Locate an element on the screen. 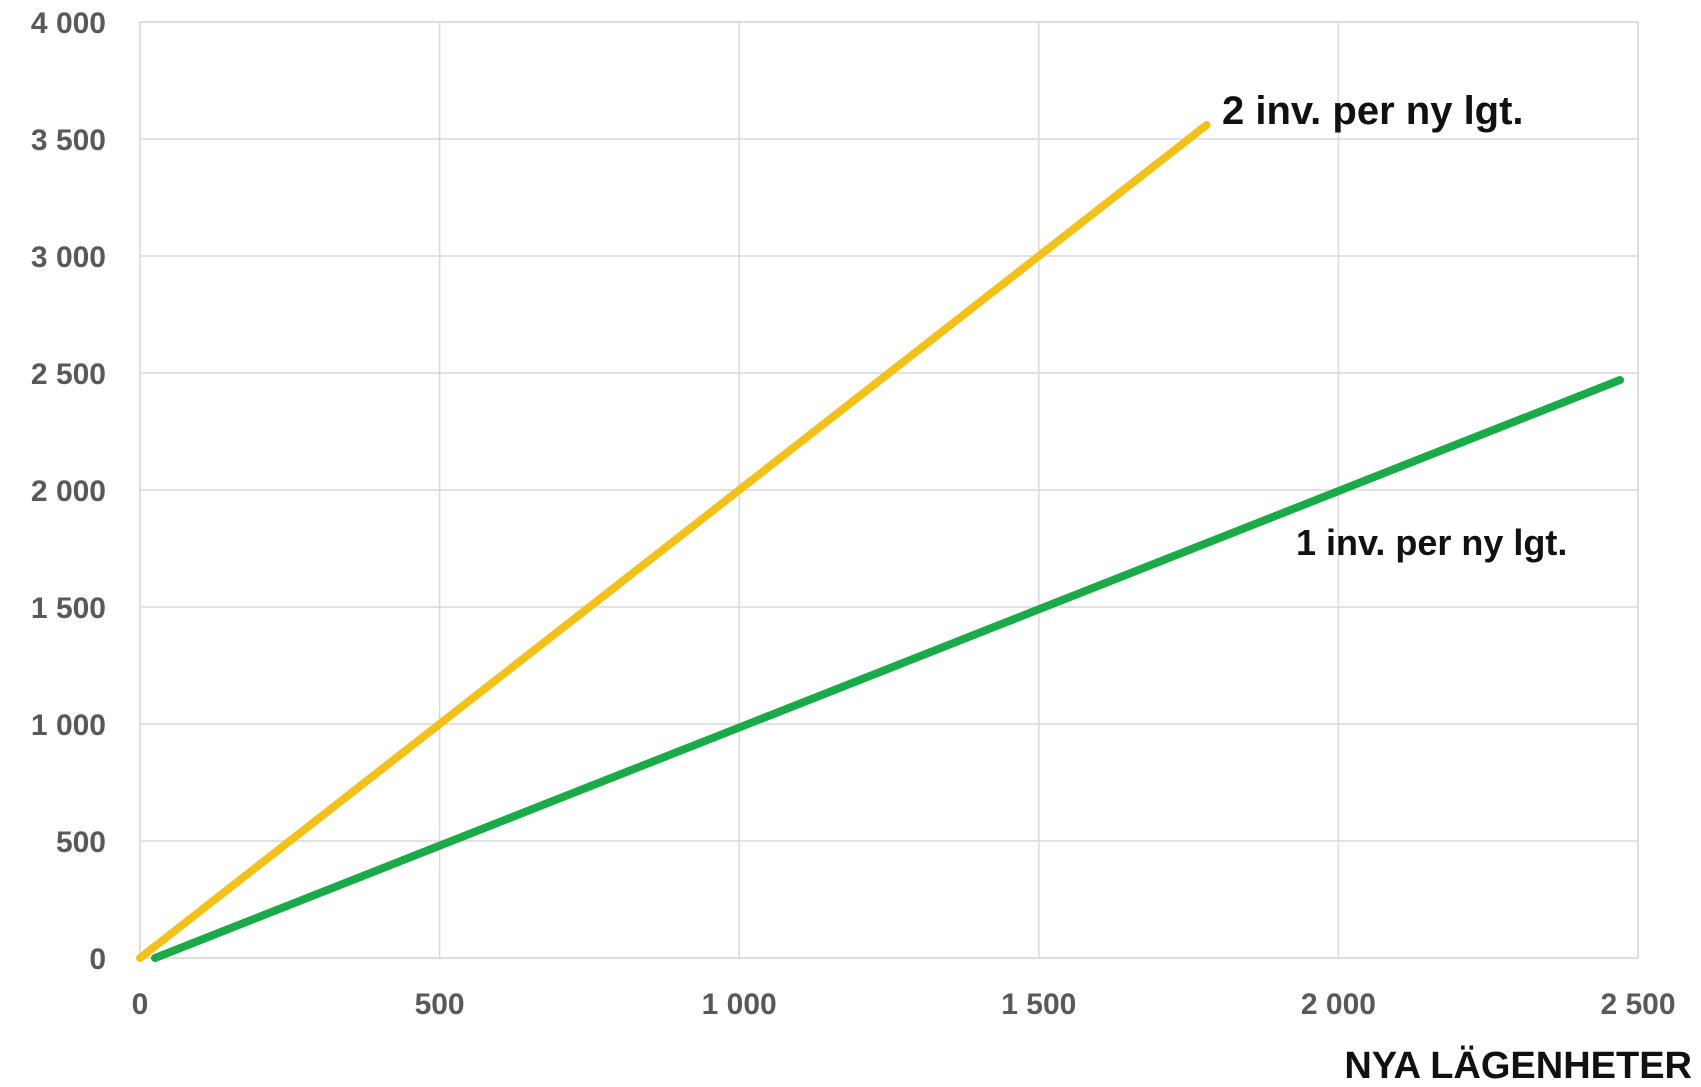 The height and width of the screenshot is (1087, 1701). y-tick-label: 1 500 is located at coordinates (68, 608).